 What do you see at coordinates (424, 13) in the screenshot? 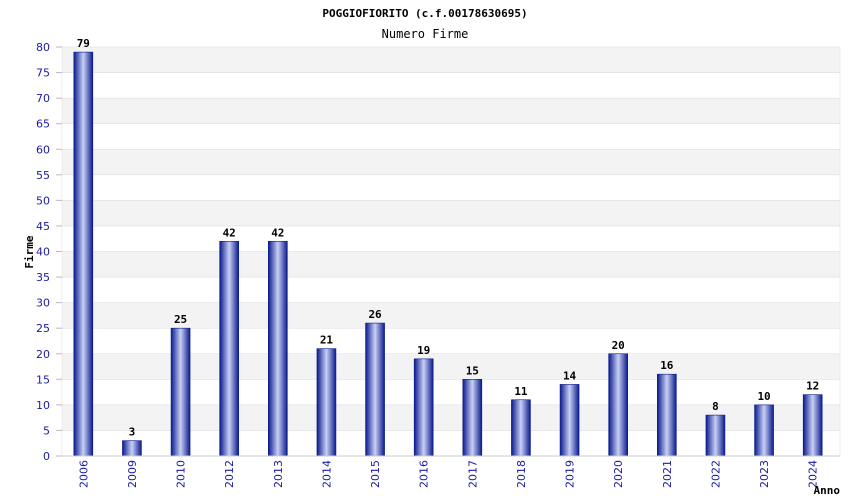
I see `chart-title: POGGIOFIORITO (c.f.00178630695)` at bounding box center [424, 13].